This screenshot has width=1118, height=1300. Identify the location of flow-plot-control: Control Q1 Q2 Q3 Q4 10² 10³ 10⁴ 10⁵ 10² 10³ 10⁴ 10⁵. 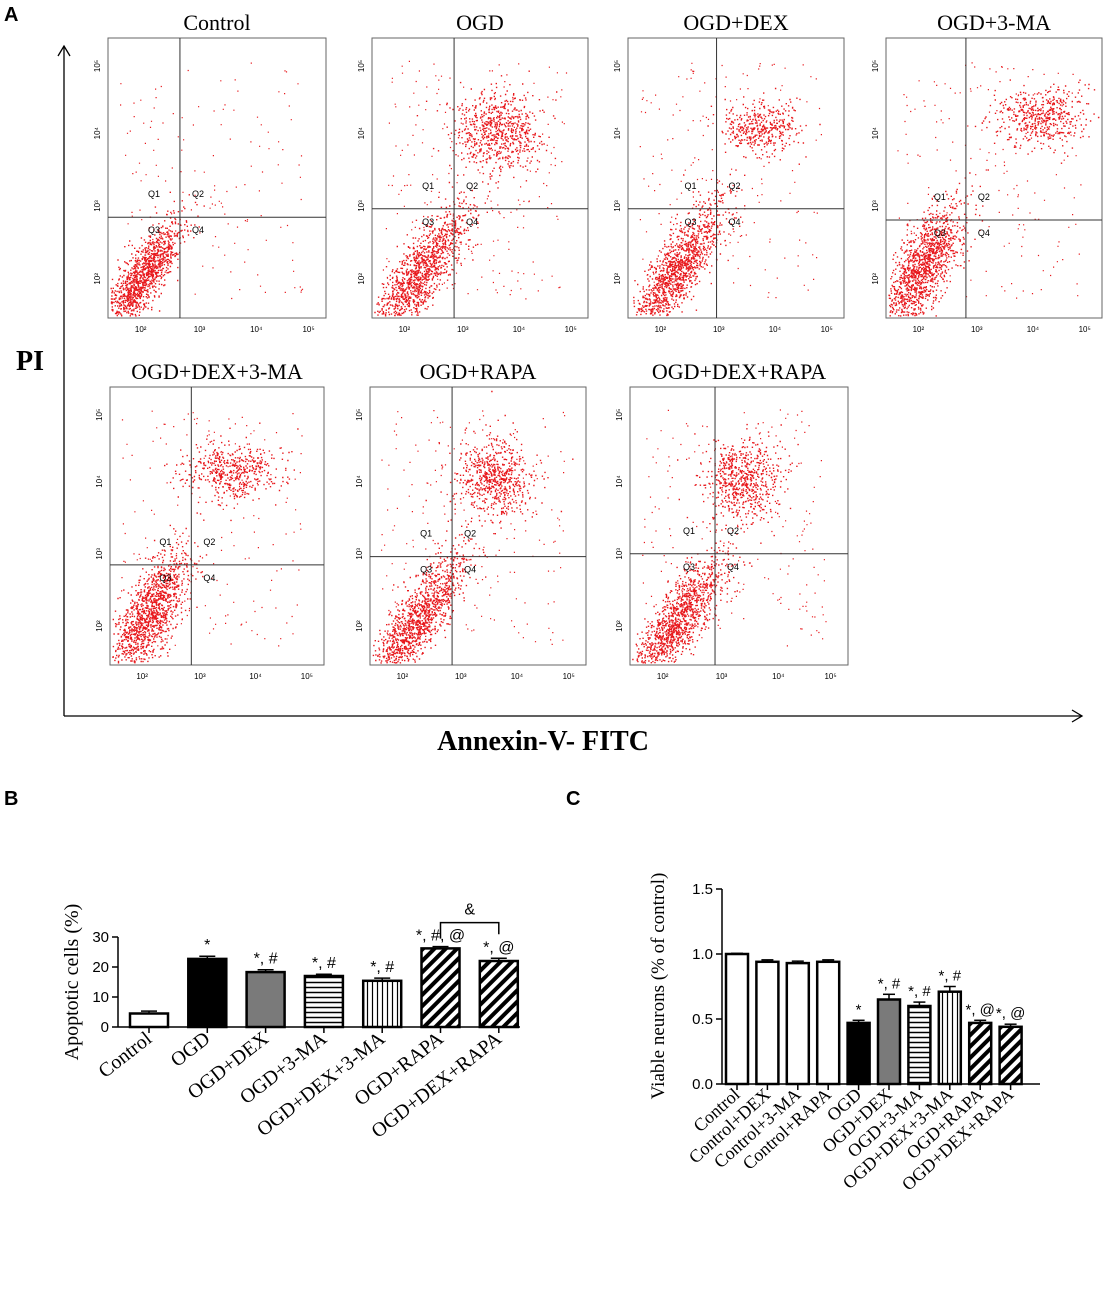
(210, 172).